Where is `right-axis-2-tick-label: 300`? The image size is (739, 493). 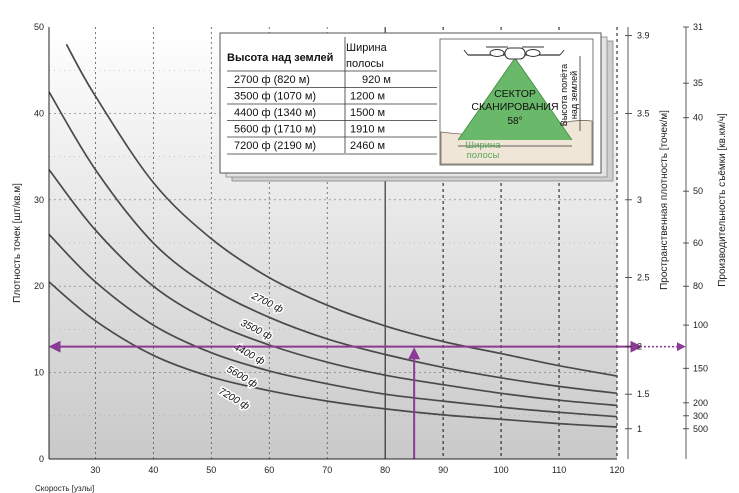
right-axis-2-tick-label: 300 is located at coordinates (700, 416).